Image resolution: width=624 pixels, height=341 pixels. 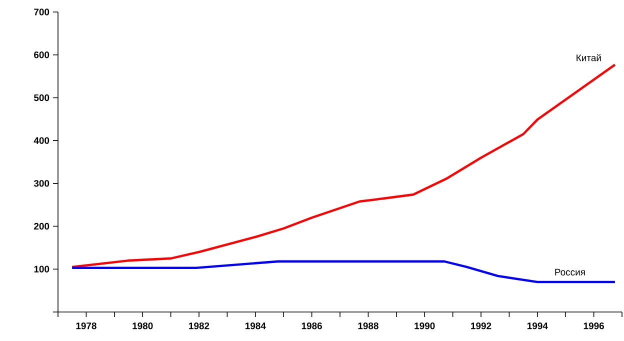 I want to click on x-tick-label: 1984, so click(x=255, y=326).